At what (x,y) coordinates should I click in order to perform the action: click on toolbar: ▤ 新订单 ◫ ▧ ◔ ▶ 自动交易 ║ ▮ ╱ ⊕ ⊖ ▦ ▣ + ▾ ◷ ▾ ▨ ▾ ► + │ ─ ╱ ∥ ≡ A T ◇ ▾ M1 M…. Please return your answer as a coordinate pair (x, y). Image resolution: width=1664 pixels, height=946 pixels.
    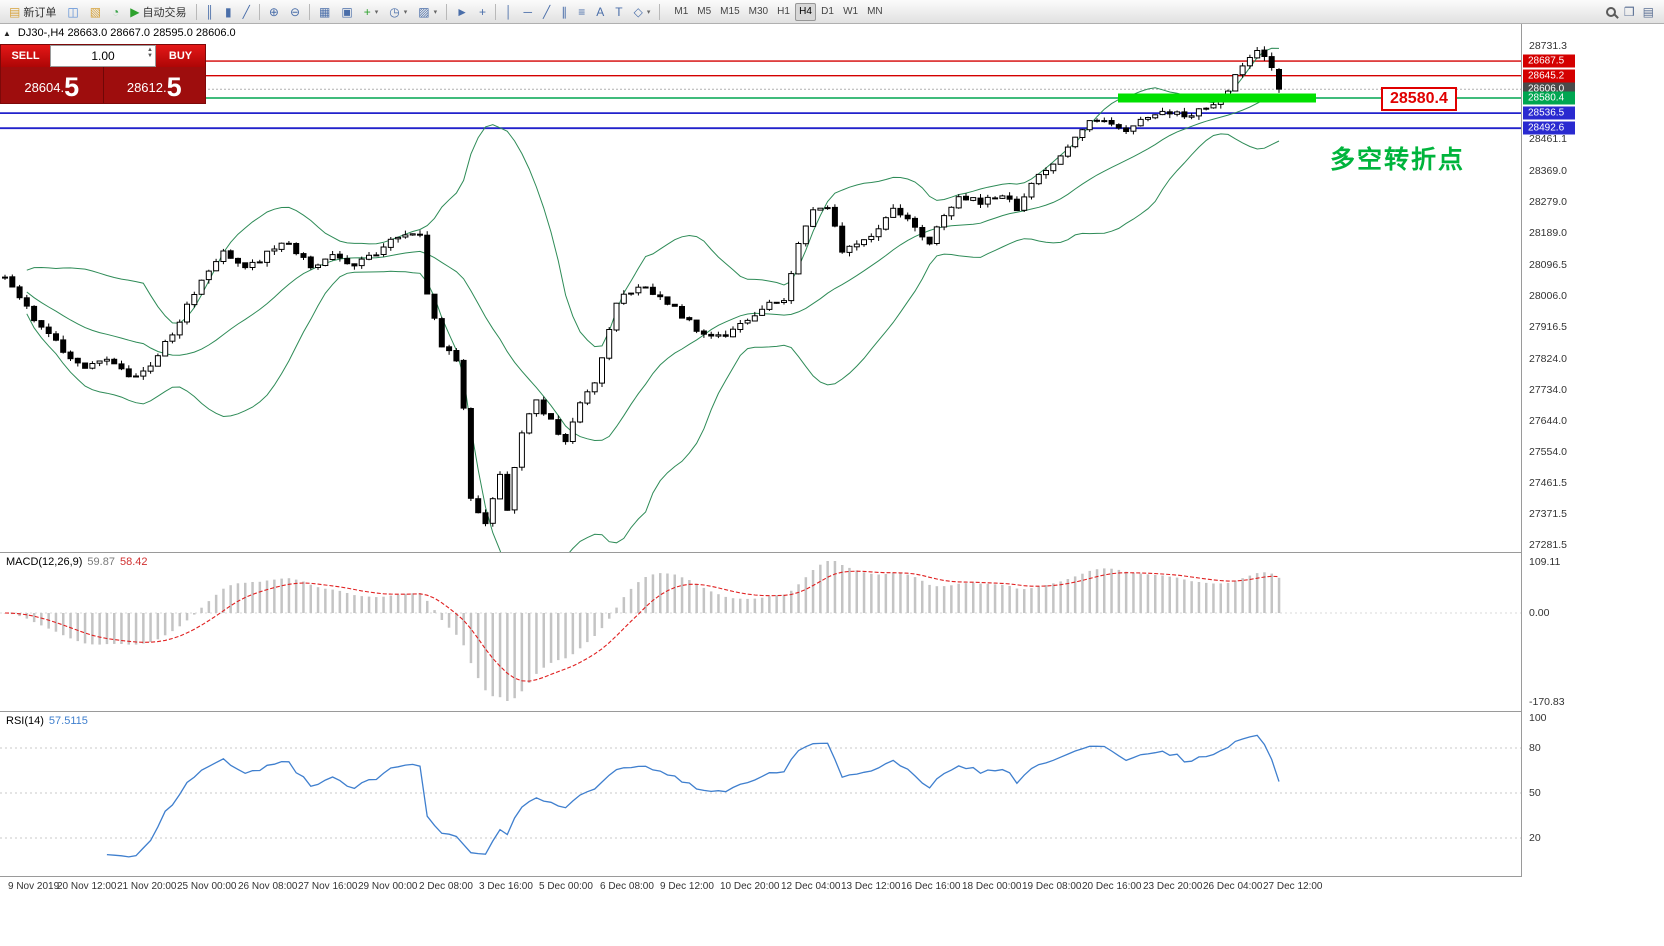
    Looking at the image, I should click on (832, 12).